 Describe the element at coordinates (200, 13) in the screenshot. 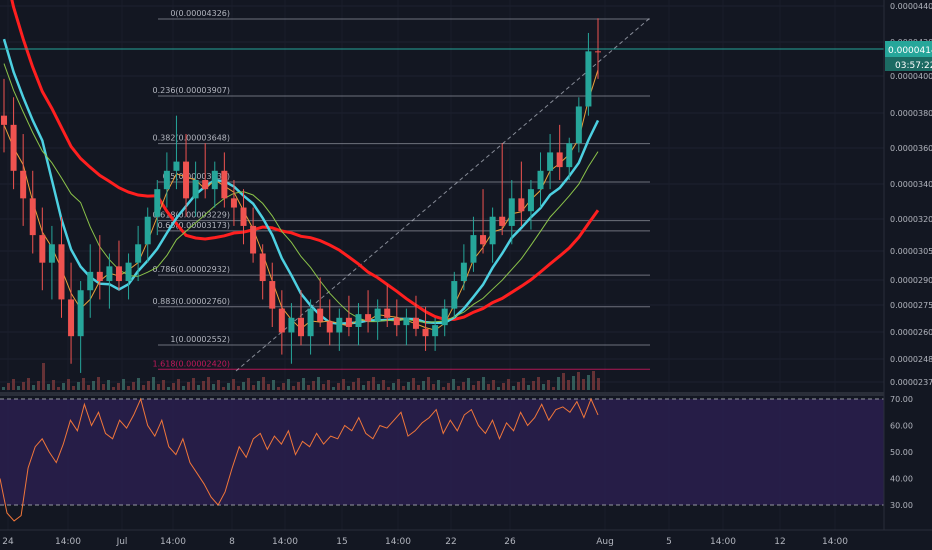

I see `fib-level-label: 0(0.00004326)` at that location.